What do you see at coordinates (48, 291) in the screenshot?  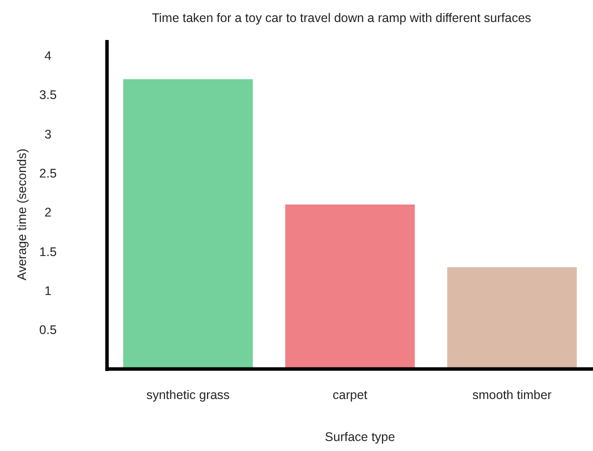 I see `y-tick-label: 1` at bounding box center [48, 291].